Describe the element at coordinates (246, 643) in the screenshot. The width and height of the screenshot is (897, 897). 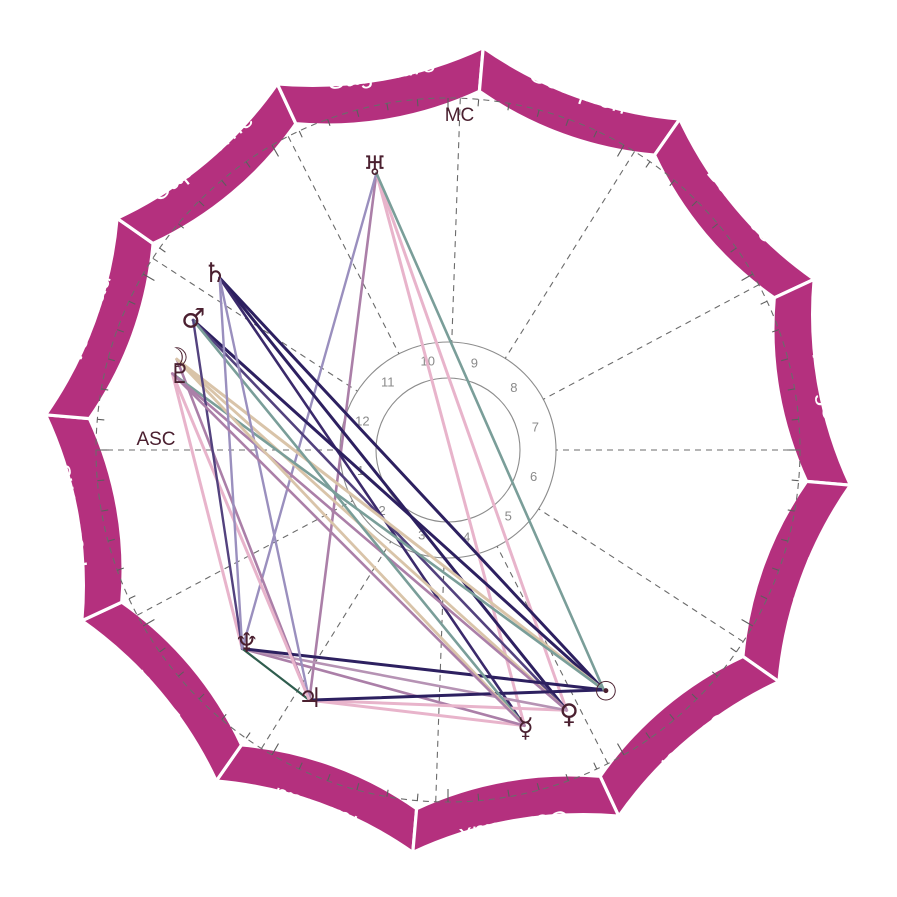
I see `planet-glyph-neptune: ♆` at that location.